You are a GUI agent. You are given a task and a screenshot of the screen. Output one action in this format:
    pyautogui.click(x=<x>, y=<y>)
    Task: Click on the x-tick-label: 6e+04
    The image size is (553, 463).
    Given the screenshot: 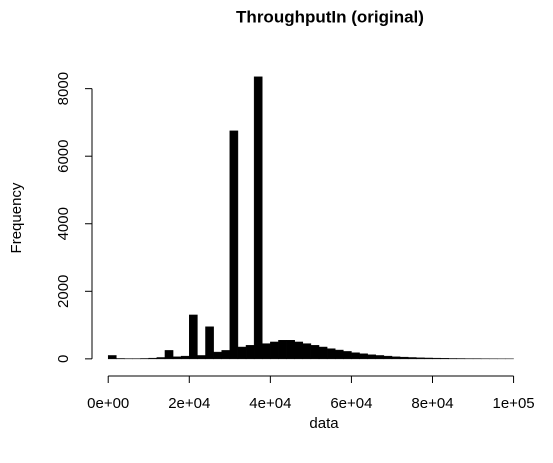 What is the action you would take?
    pyautogui.click(x=351, y=403)
    